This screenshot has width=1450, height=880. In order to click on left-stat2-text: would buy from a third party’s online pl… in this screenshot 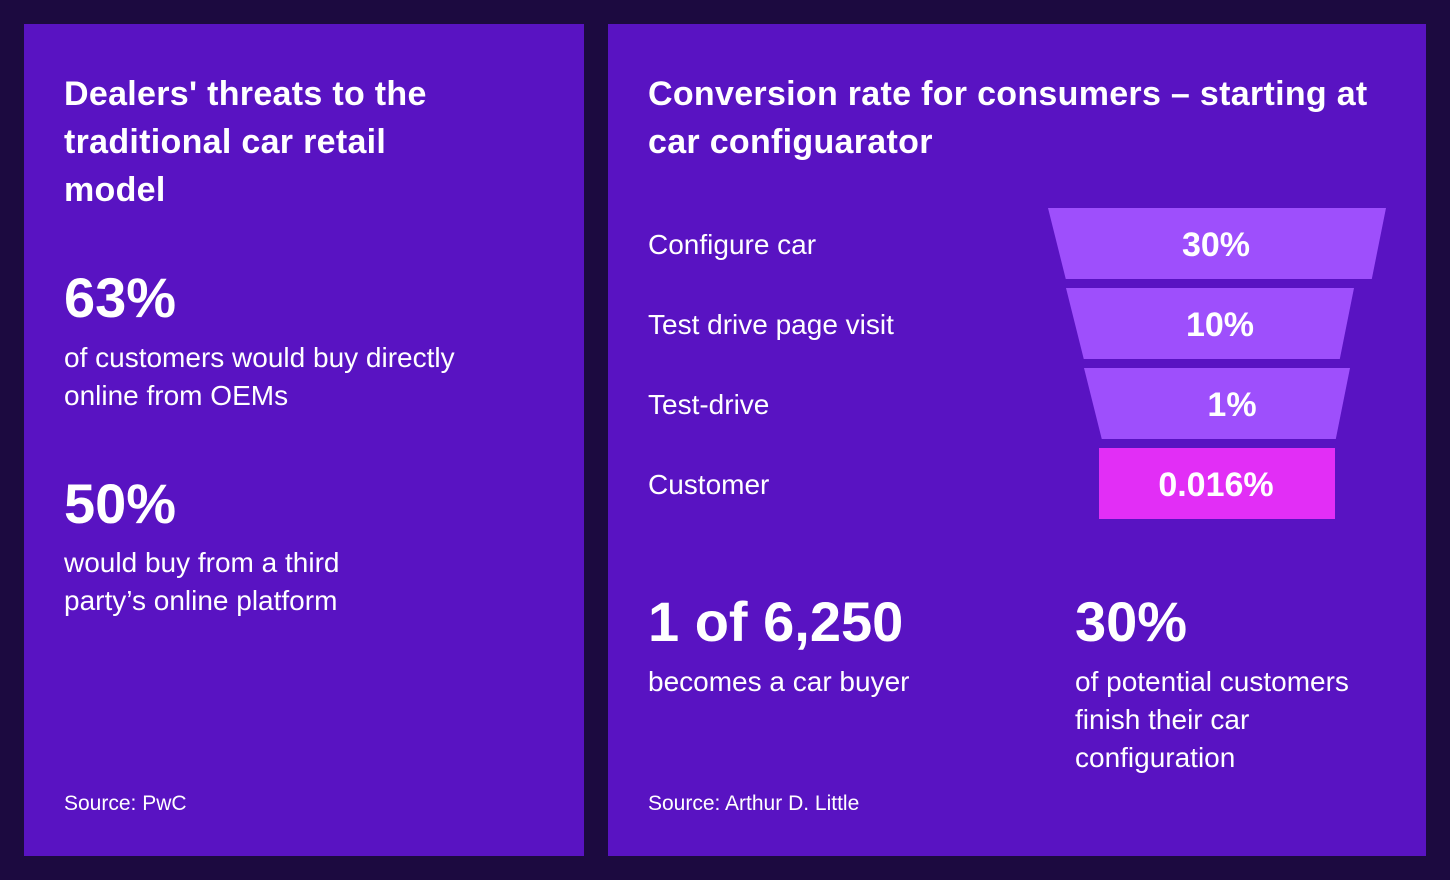, I will do `click(202, 581)`.